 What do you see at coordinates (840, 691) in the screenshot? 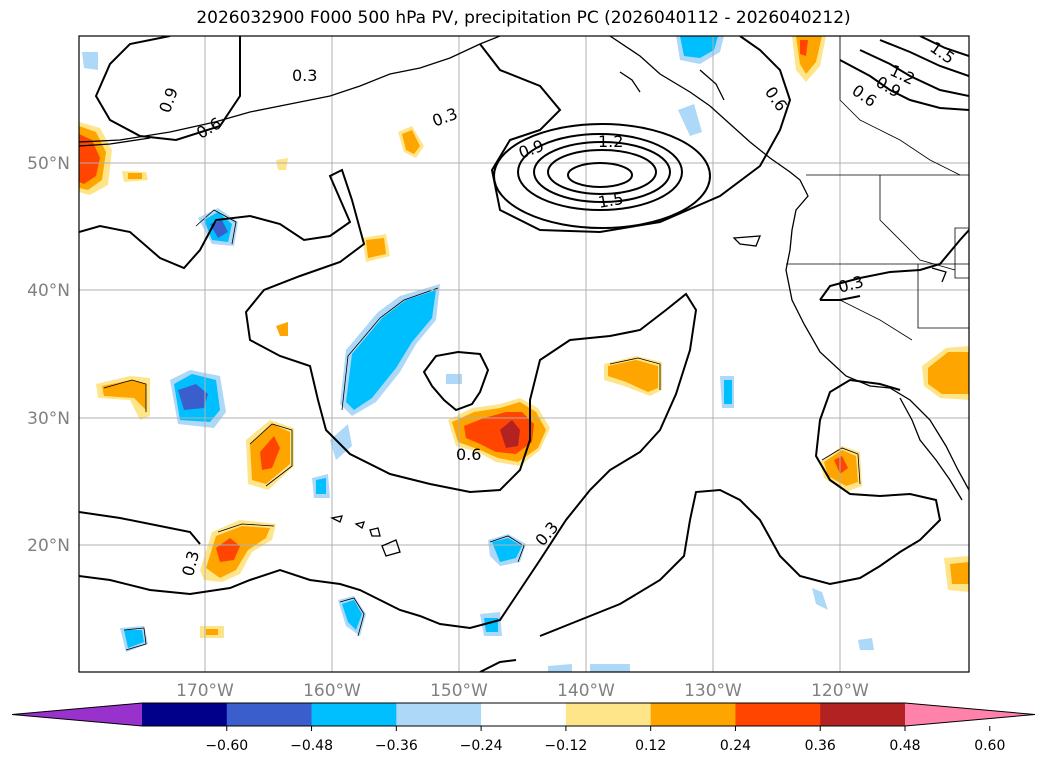
I see `lon-label: 120°W` at bounding box center [840, 691].